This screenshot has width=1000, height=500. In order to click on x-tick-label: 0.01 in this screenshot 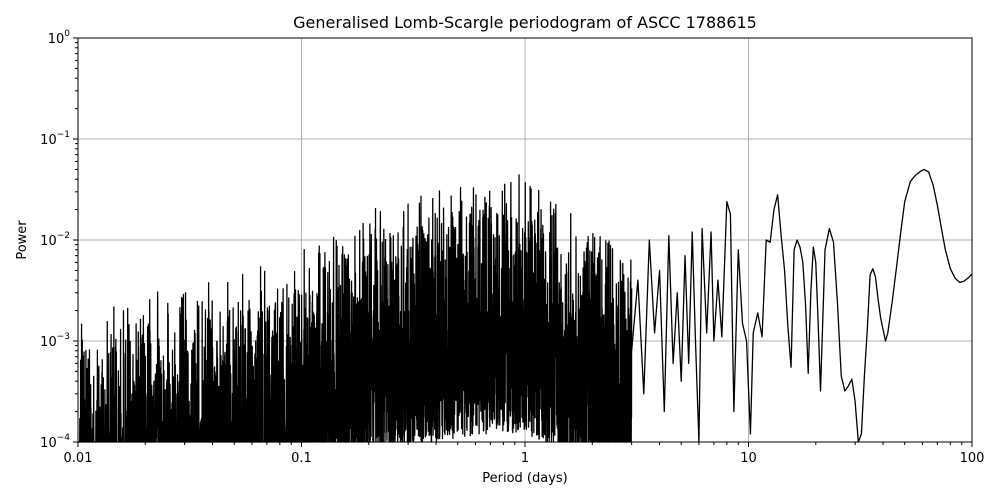, I will do `click(78, 458)`.